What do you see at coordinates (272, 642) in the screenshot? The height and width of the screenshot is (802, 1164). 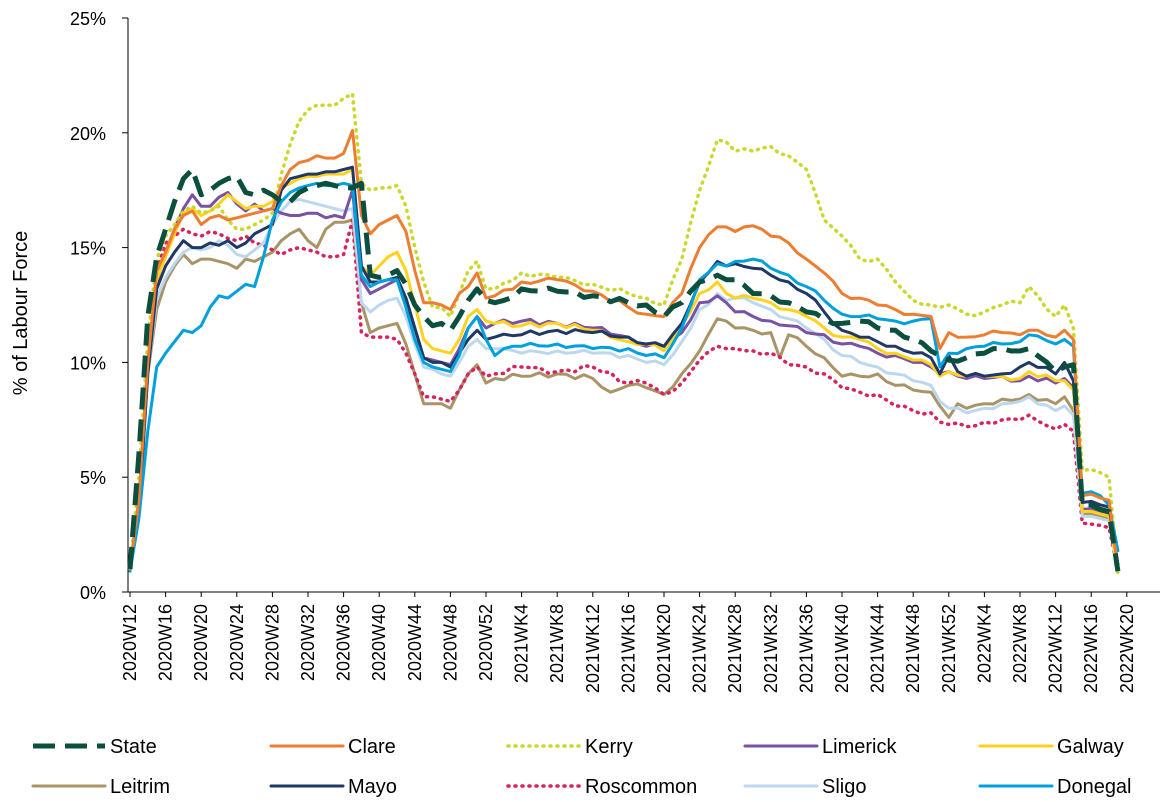 I see `x-tick-label: 2020W28` at bounding box center [272, 642].